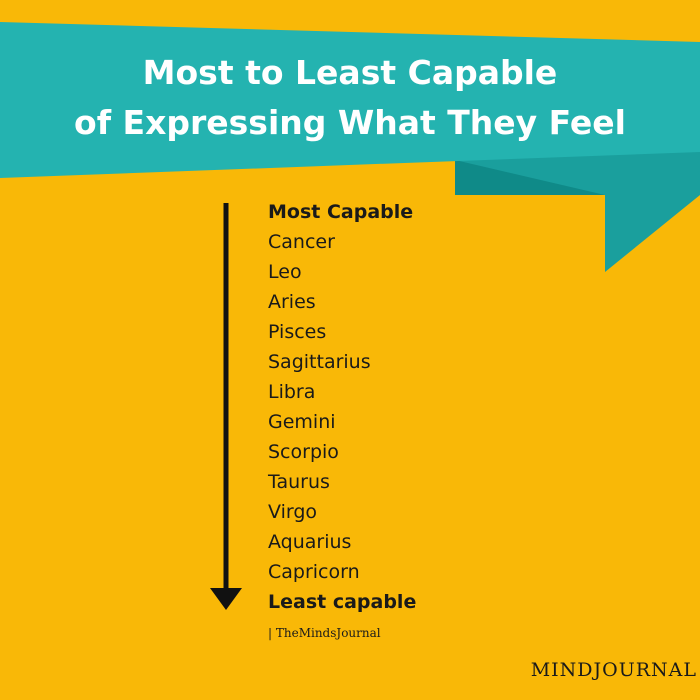  What do you see at coordinates (298, 482) in the screenshot?
I see `sign-item: Taurus` at bounding box center [298, 482].